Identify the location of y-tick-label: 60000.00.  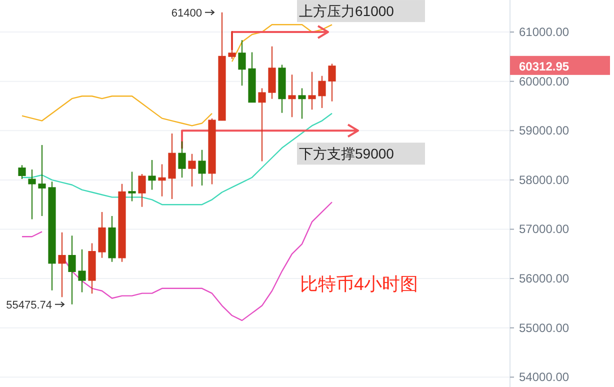
(544, 81).